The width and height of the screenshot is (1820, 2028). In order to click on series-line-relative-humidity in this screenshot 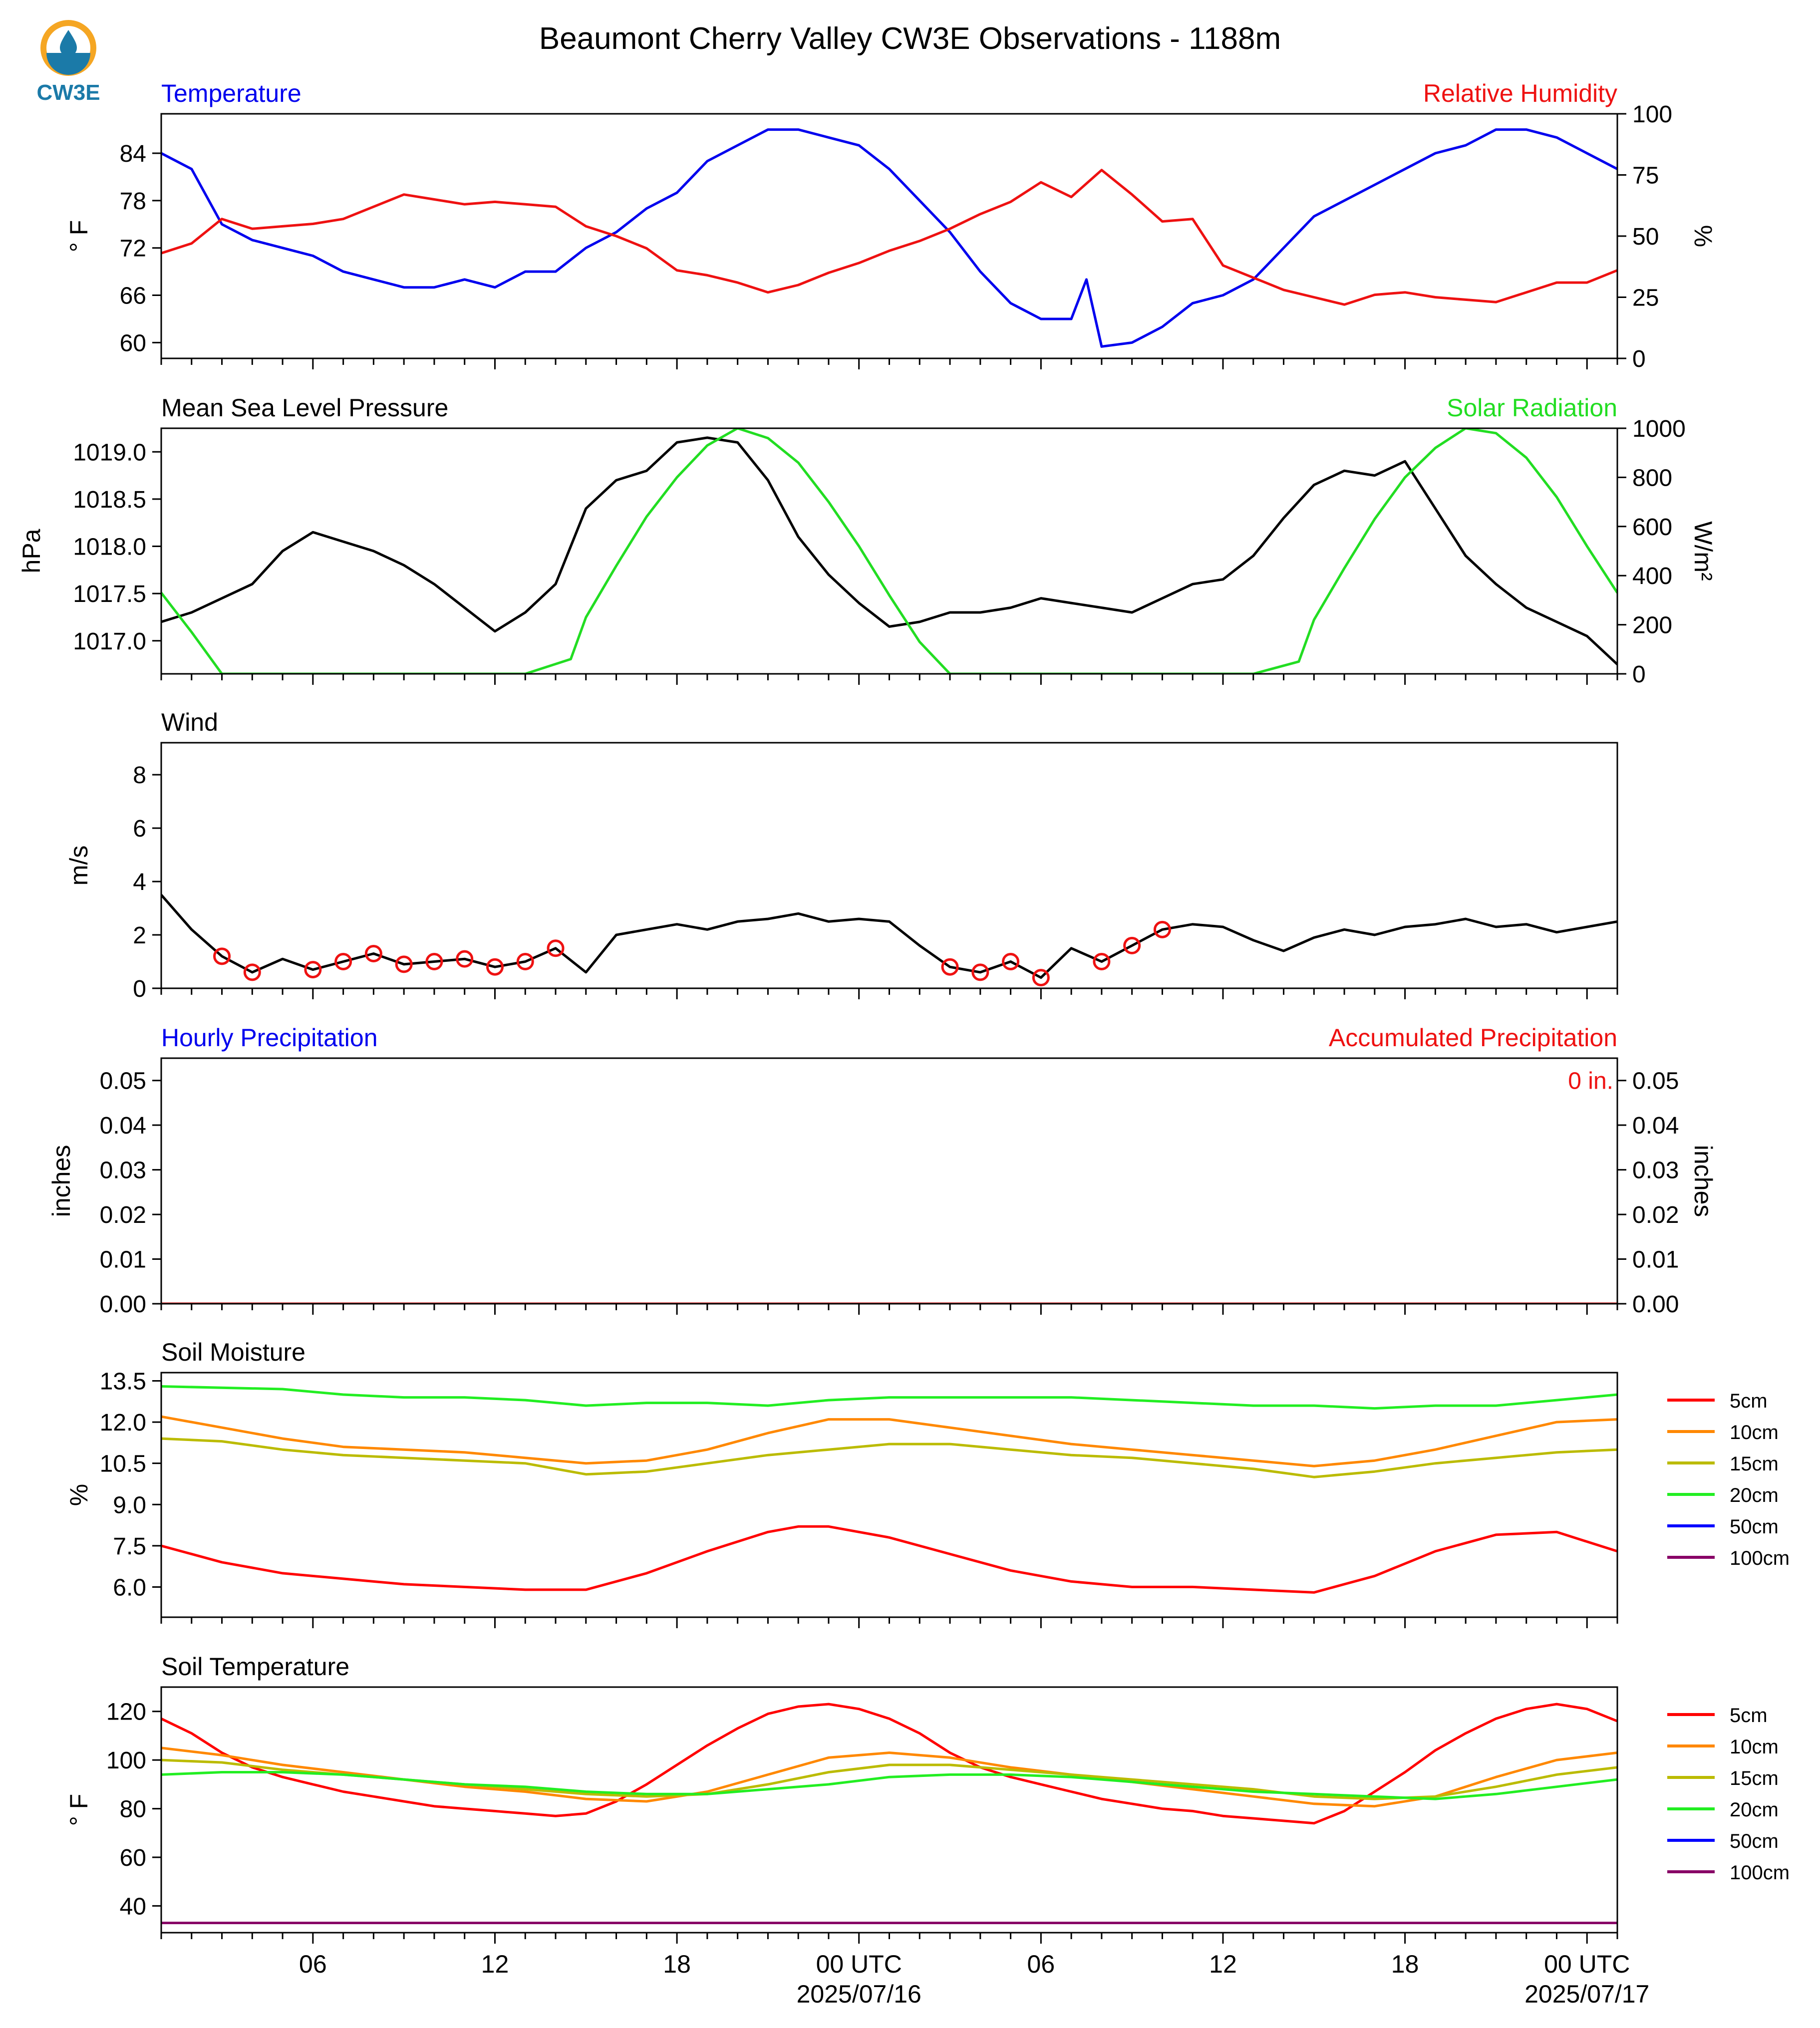, I will do `click(889, 237)`.